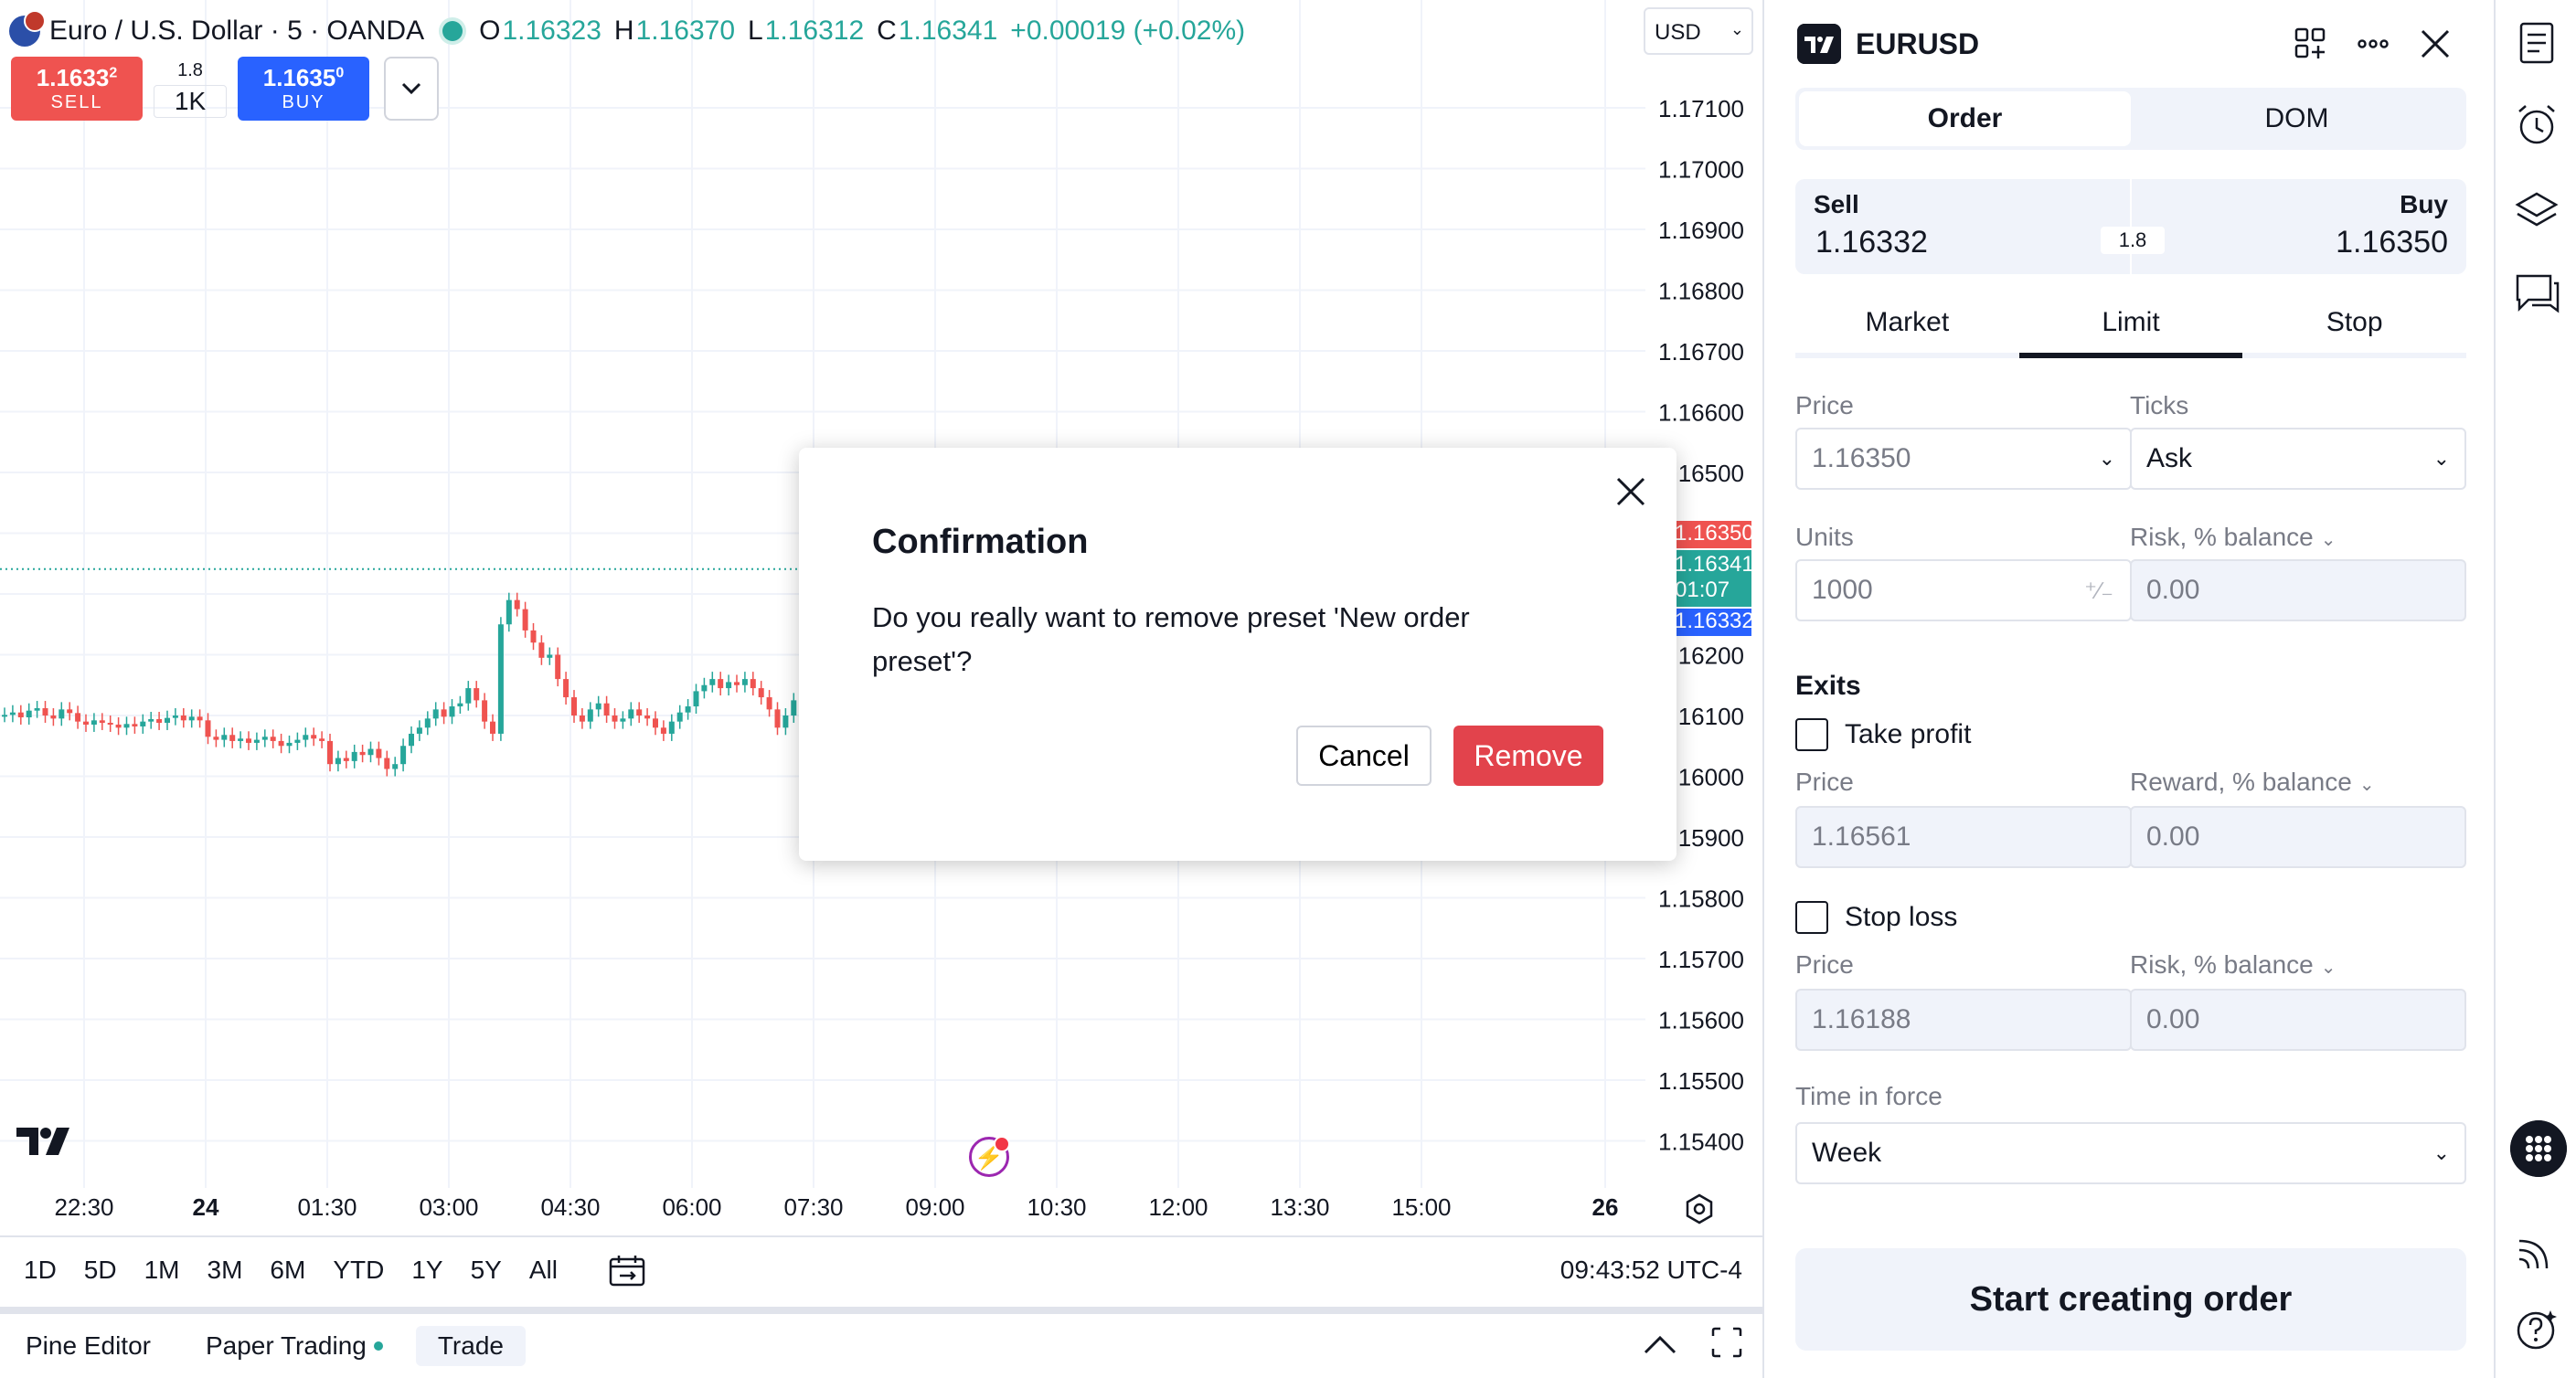 Image resolution: width=2576 pixels, height=1378 pixels. Describe the element at coordinates (1713, 534) in the screenshot. I see `ask-price-tag: 1.16350` at that location.